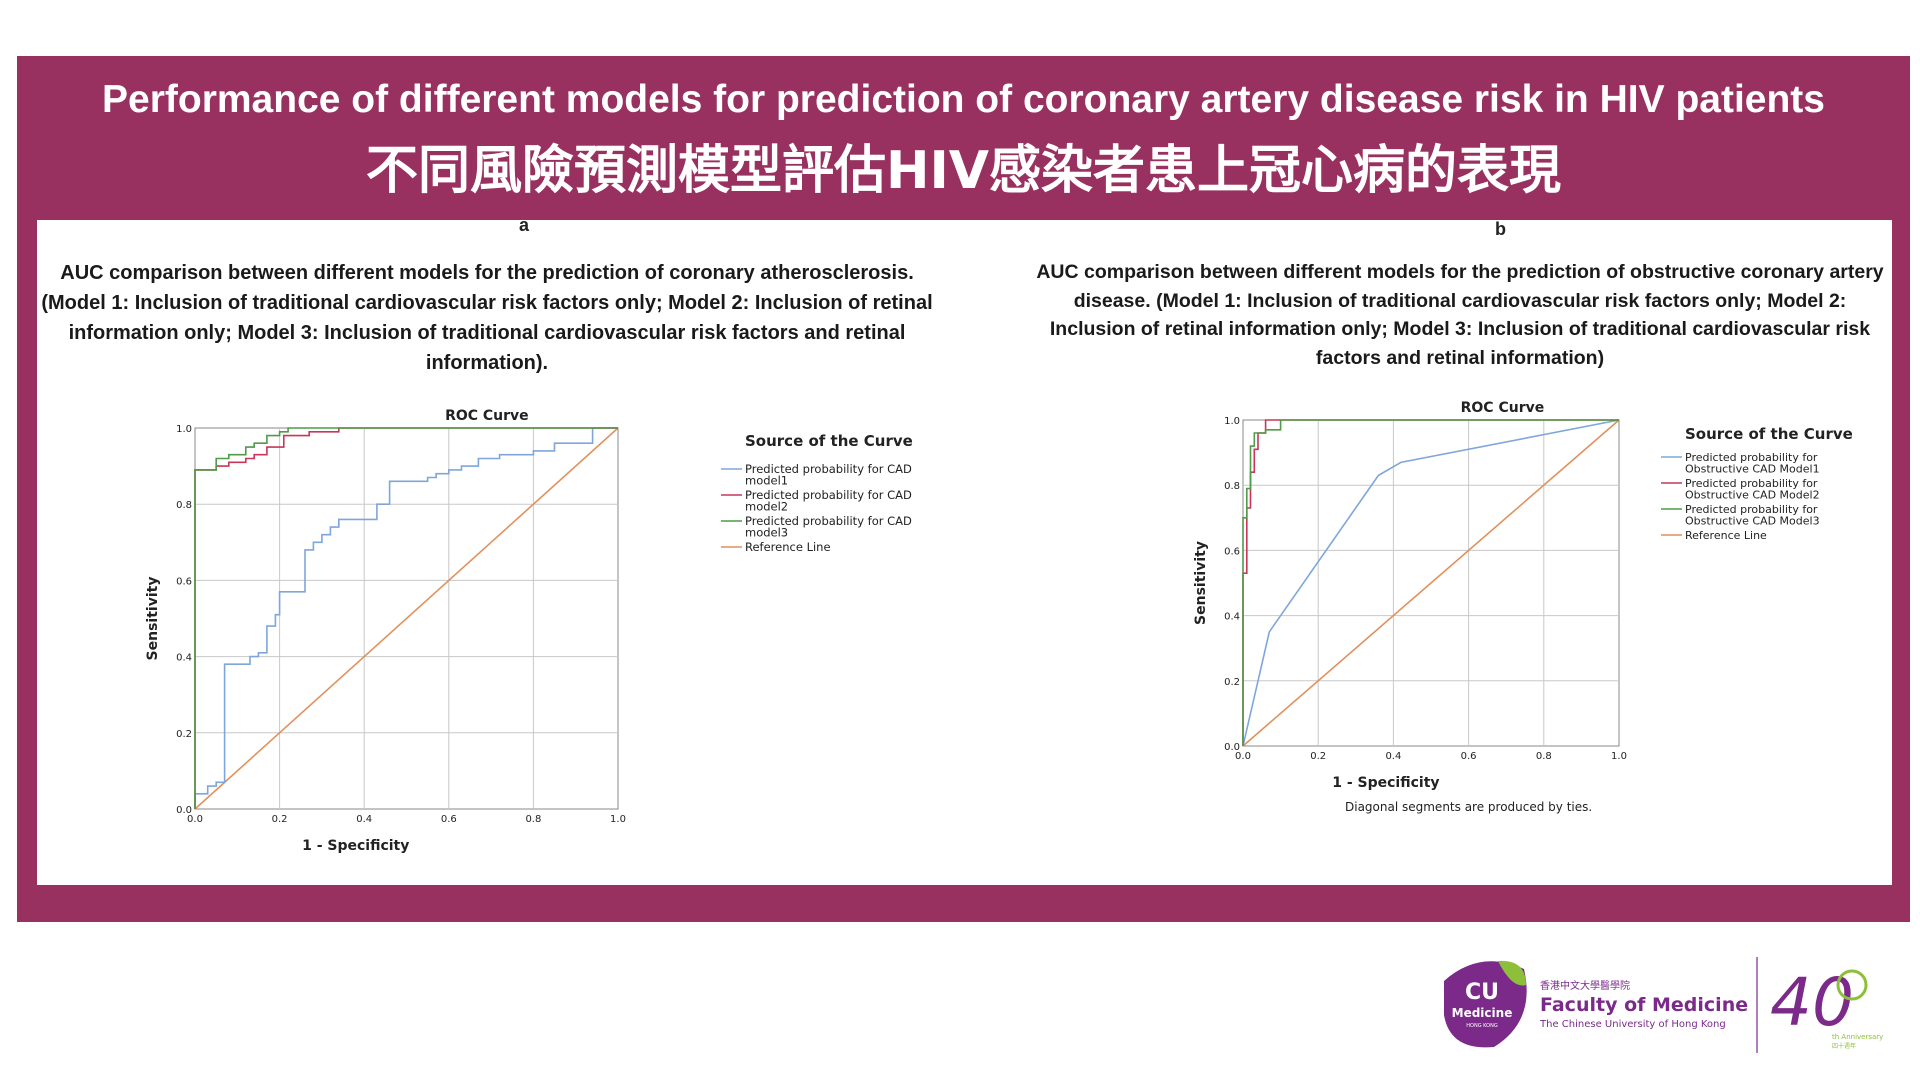 The image size is (1920, 1080). I want to click on anniversary-leaf-icon, so click(1852, 985).